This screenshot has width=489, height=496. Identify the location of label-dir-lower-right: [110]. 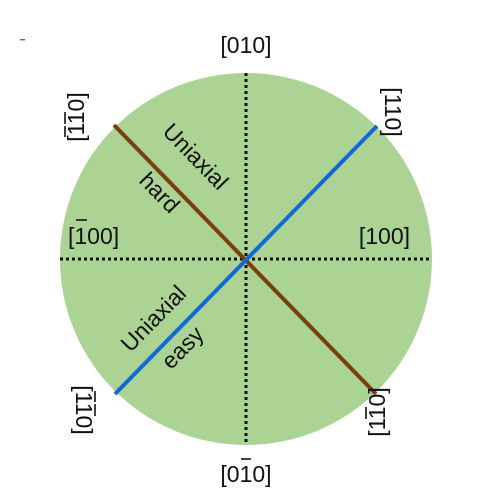
(377, 411).